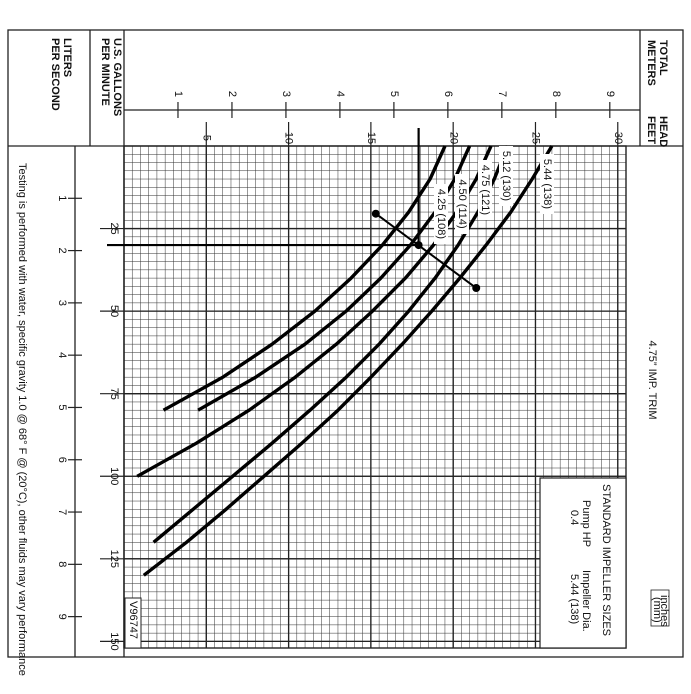 Image resolution: width=691 pixels, height=694 pixels. What do you see at coordinates (340, 94) in the screenshot?
I see `y2-tick-label: 4` at bounding box center [340, 94].